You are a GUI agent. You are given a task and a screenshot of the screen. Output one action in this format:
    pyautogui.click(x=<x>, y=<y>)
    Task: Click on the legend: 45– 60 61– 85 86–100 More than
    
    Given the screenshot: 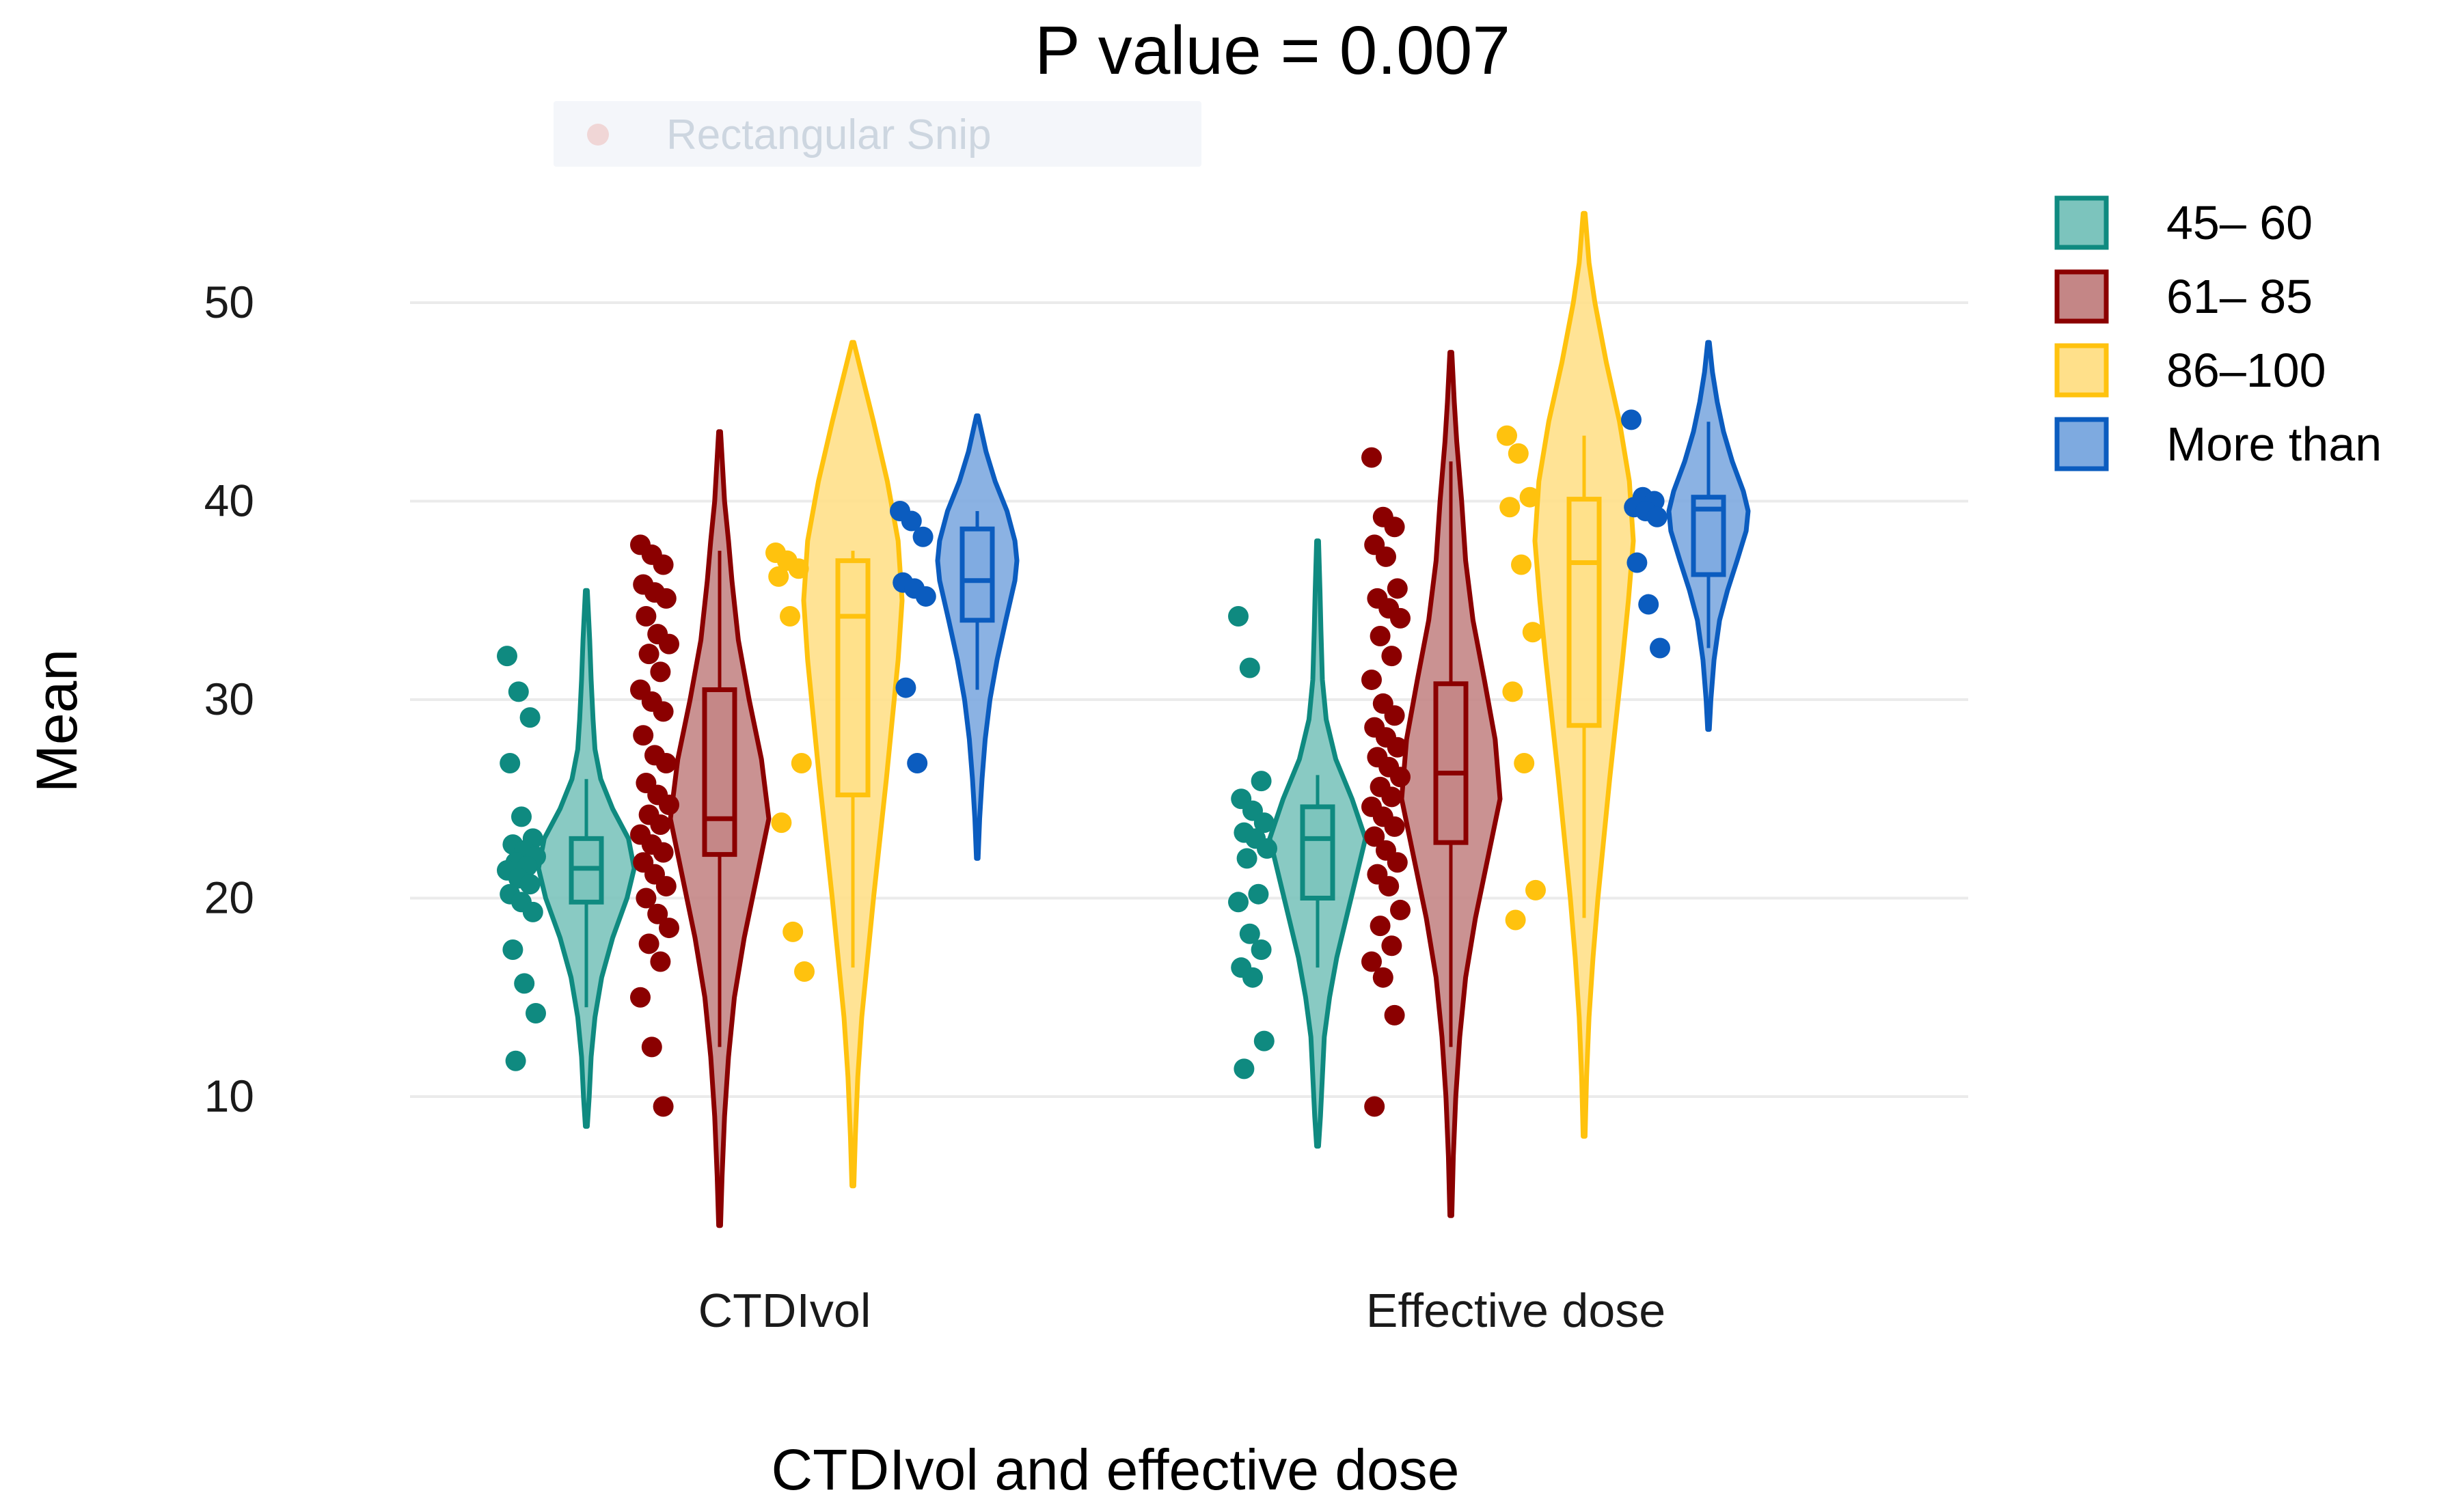 What is the action you would take?
    pyautogui.click(x=2218, y=333)
    